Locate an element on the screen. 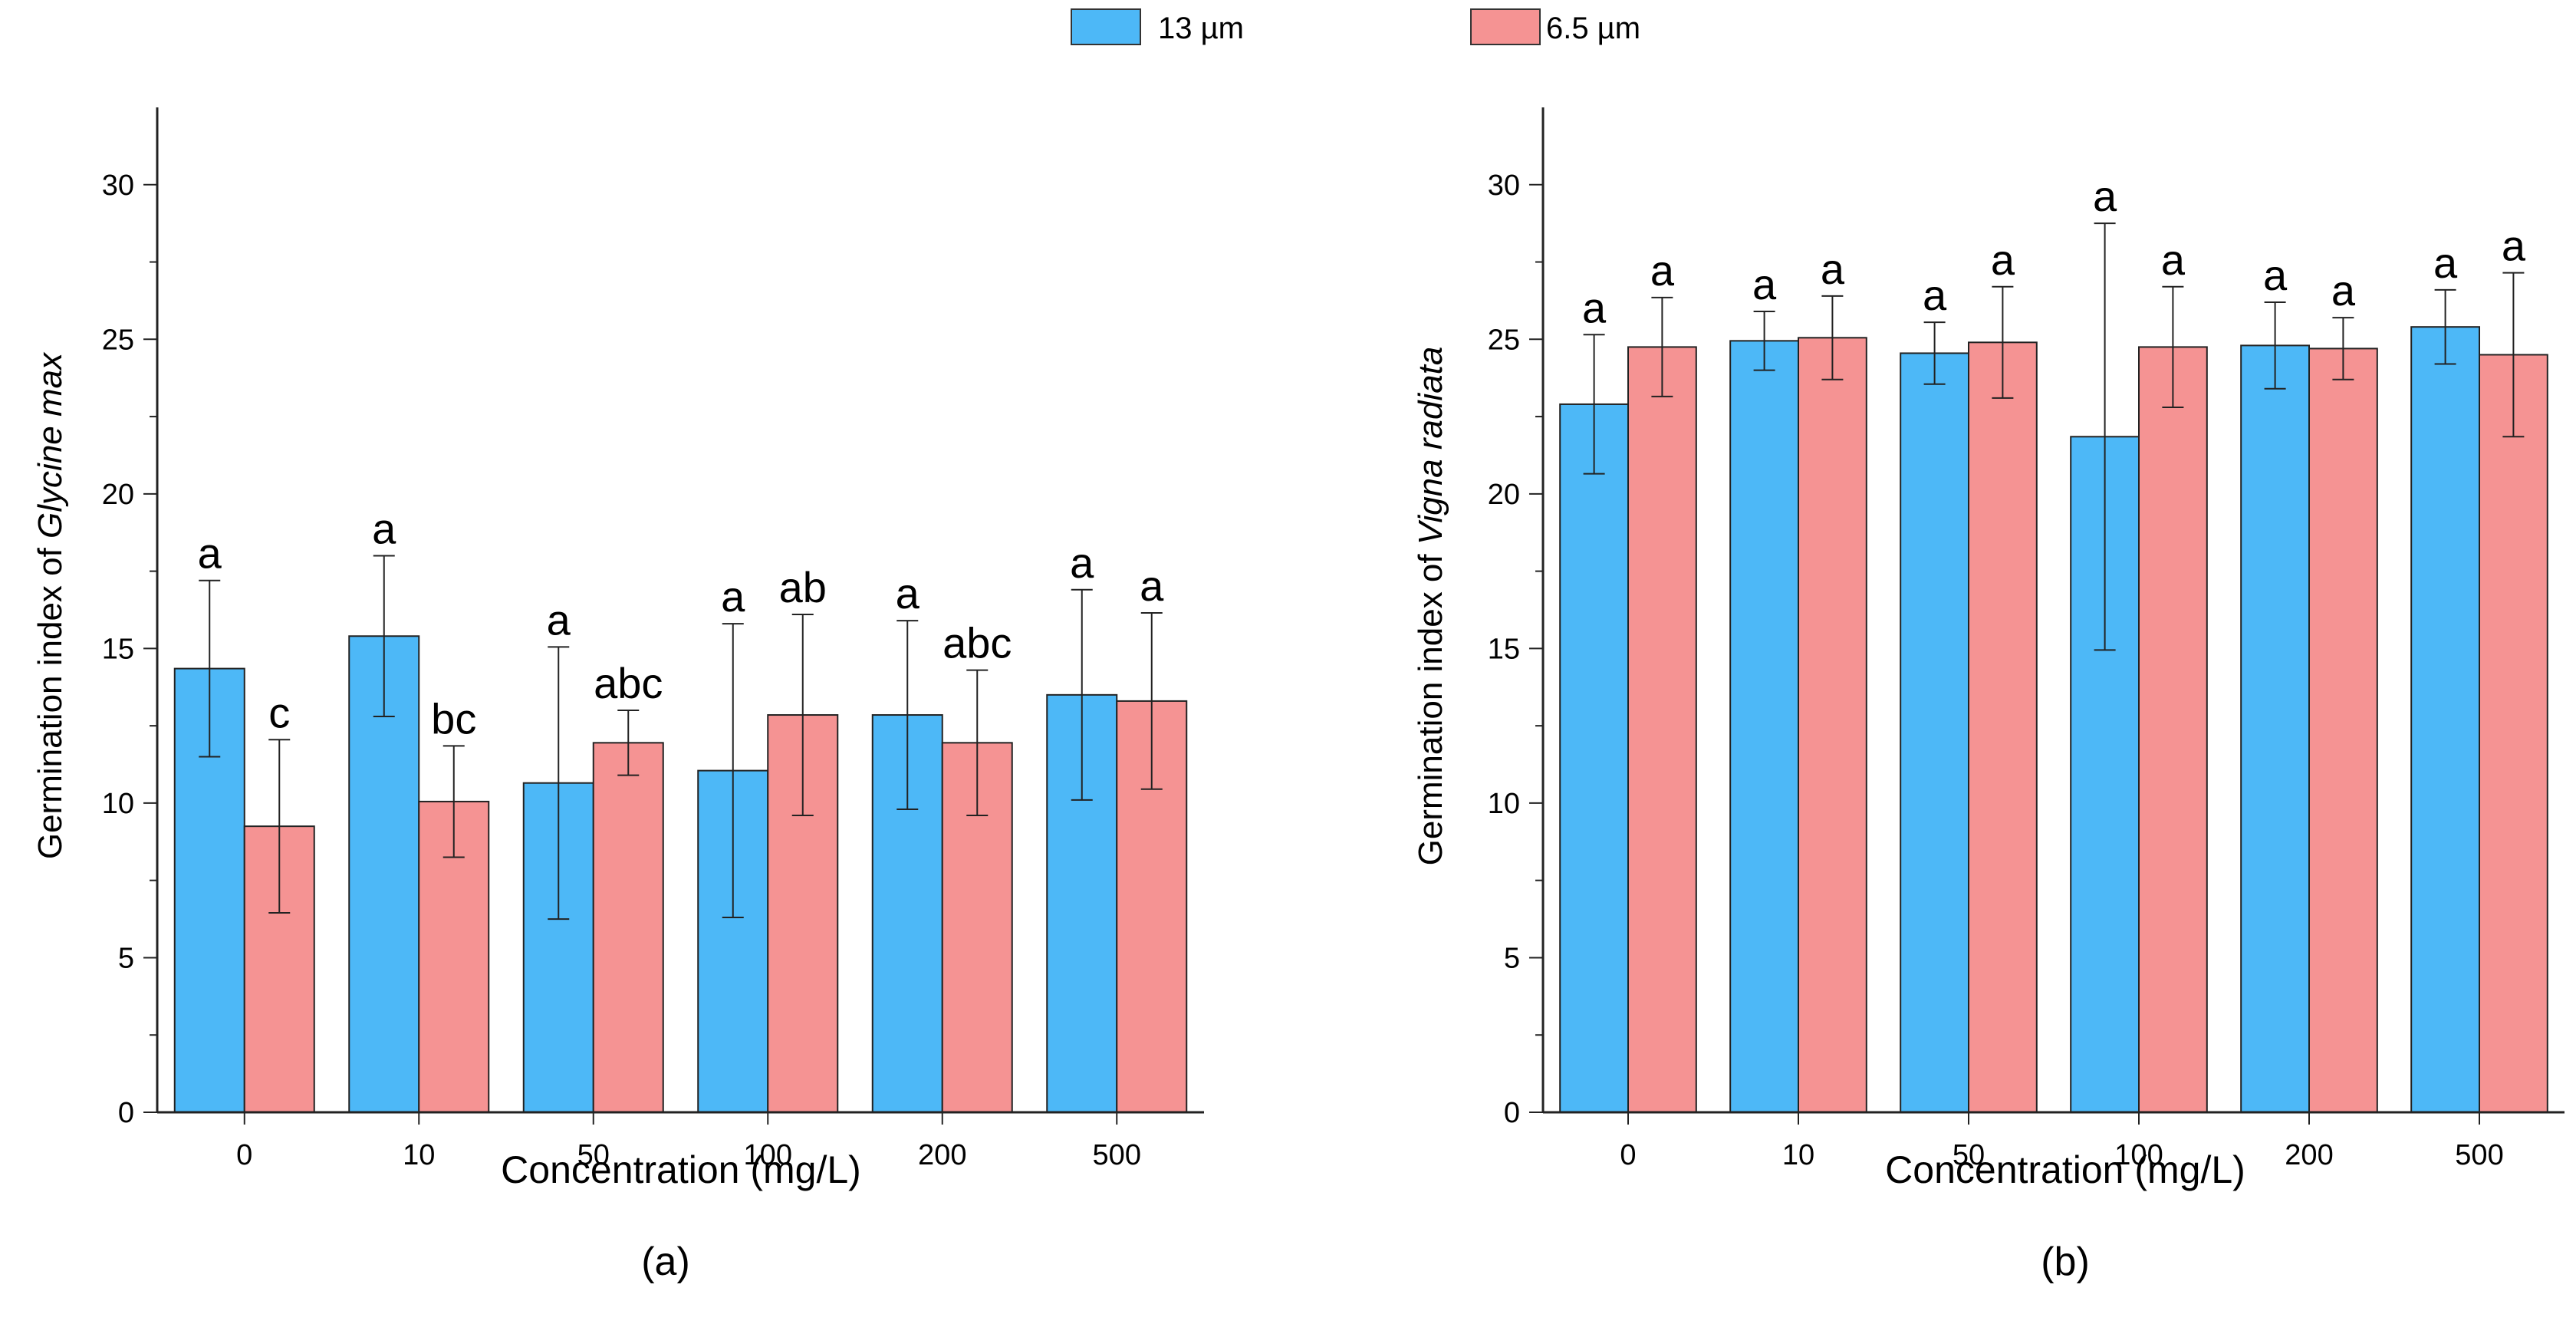 The width and height of the screenshot is (2576, 1324). legend-label-13um: 13 µm is located at coordinates (1201, 28).